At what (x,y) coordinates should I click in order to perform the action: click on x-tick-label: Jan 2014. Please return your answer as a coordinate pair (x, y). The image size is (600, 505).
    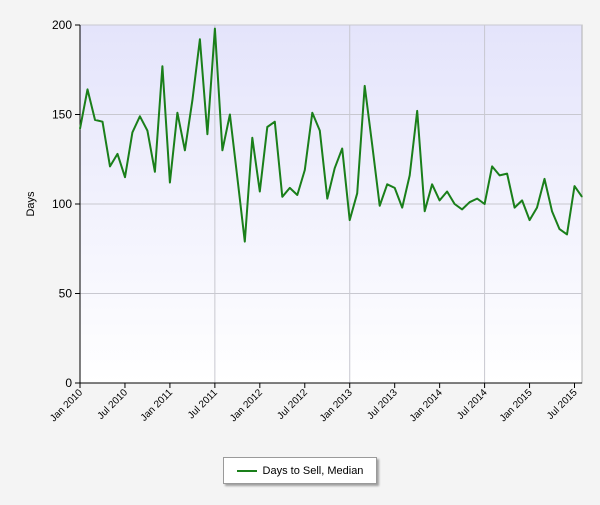
    Looking at the image, I should click on (426, 405).